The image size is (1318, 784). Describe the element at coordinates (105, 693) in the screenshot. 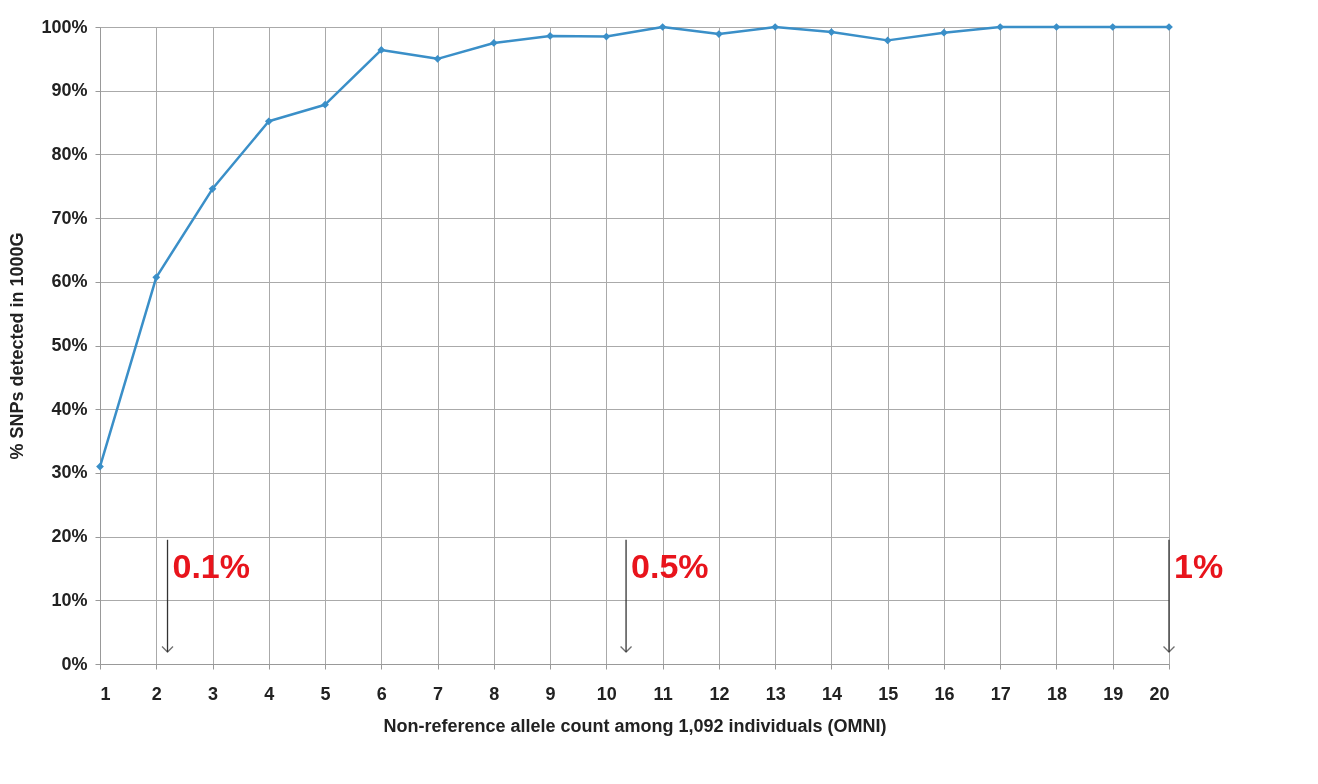

I see `x-tick-label: 1` at that location.